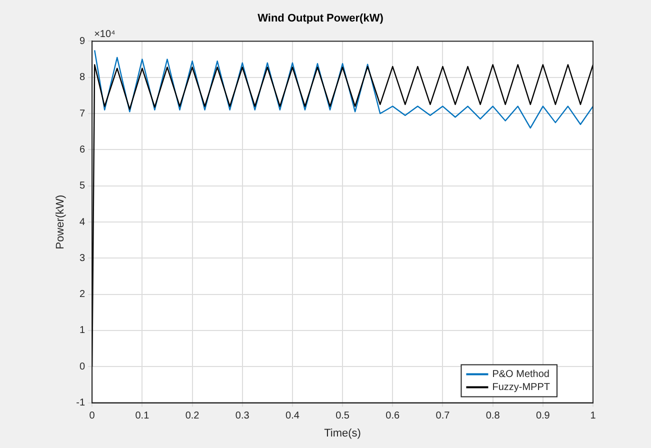  Describe the element at coordinates (493, 416) in the screenshot. I see `x-tick-label: 0.8` at that location.